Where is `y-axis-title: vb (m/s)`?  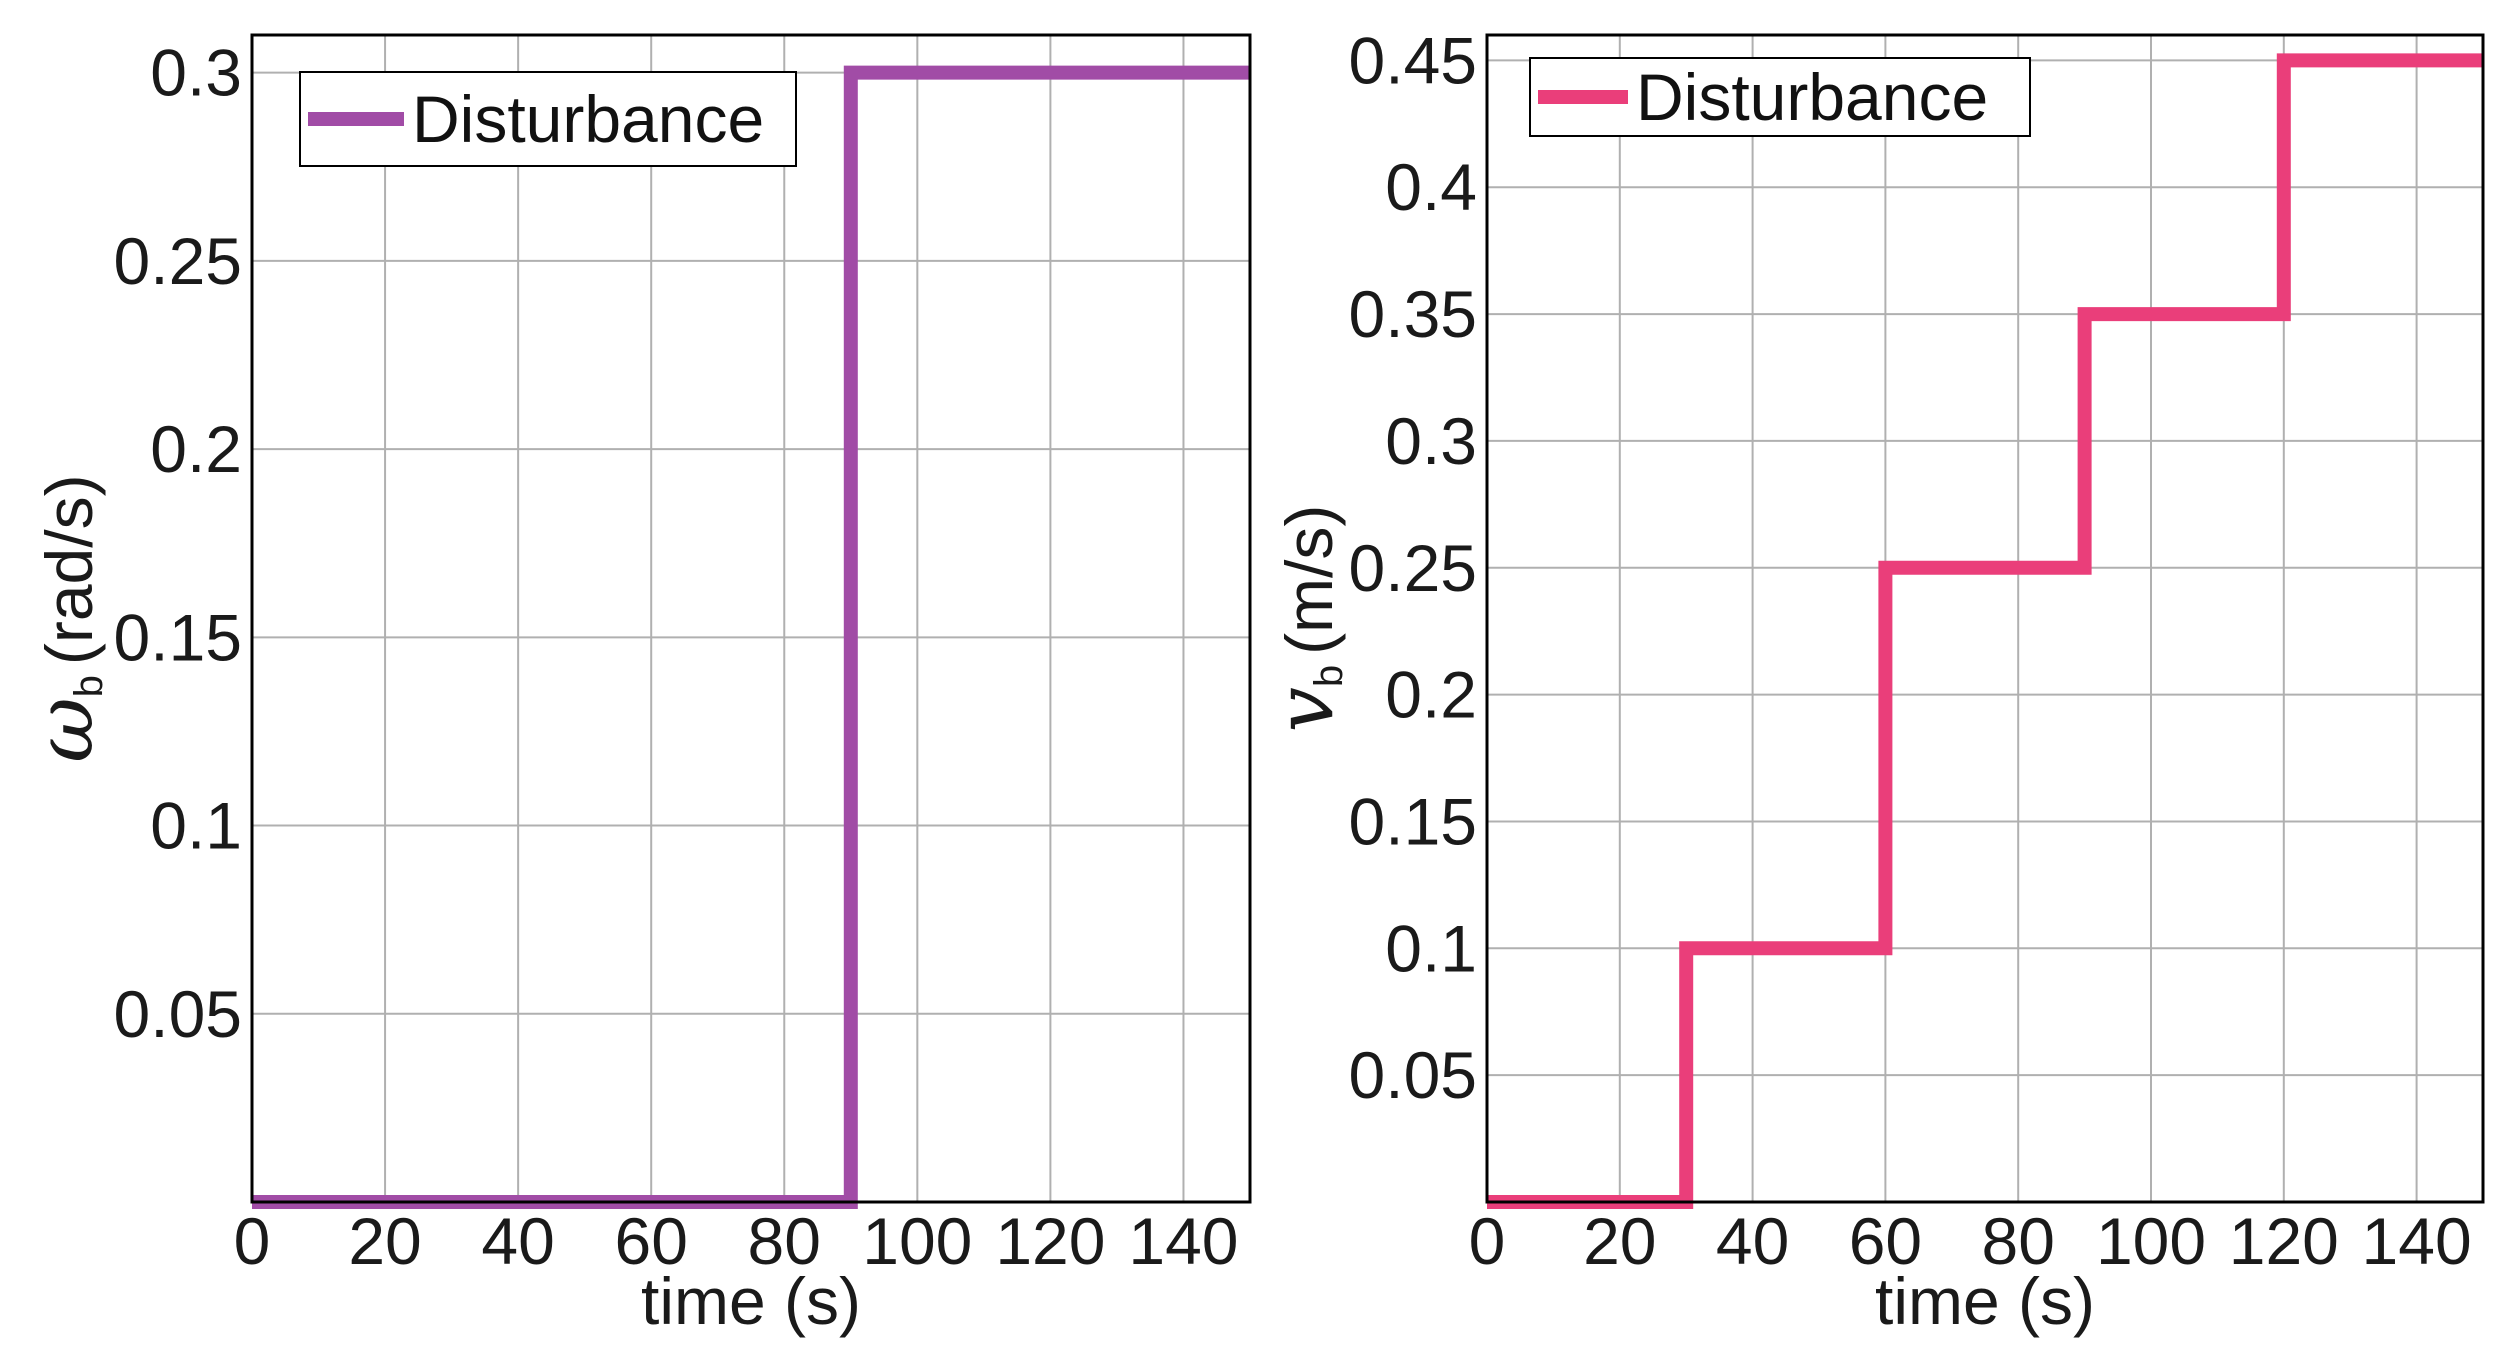
y-axis-title: vb (m/s) is located at coordinates (1304, 619).